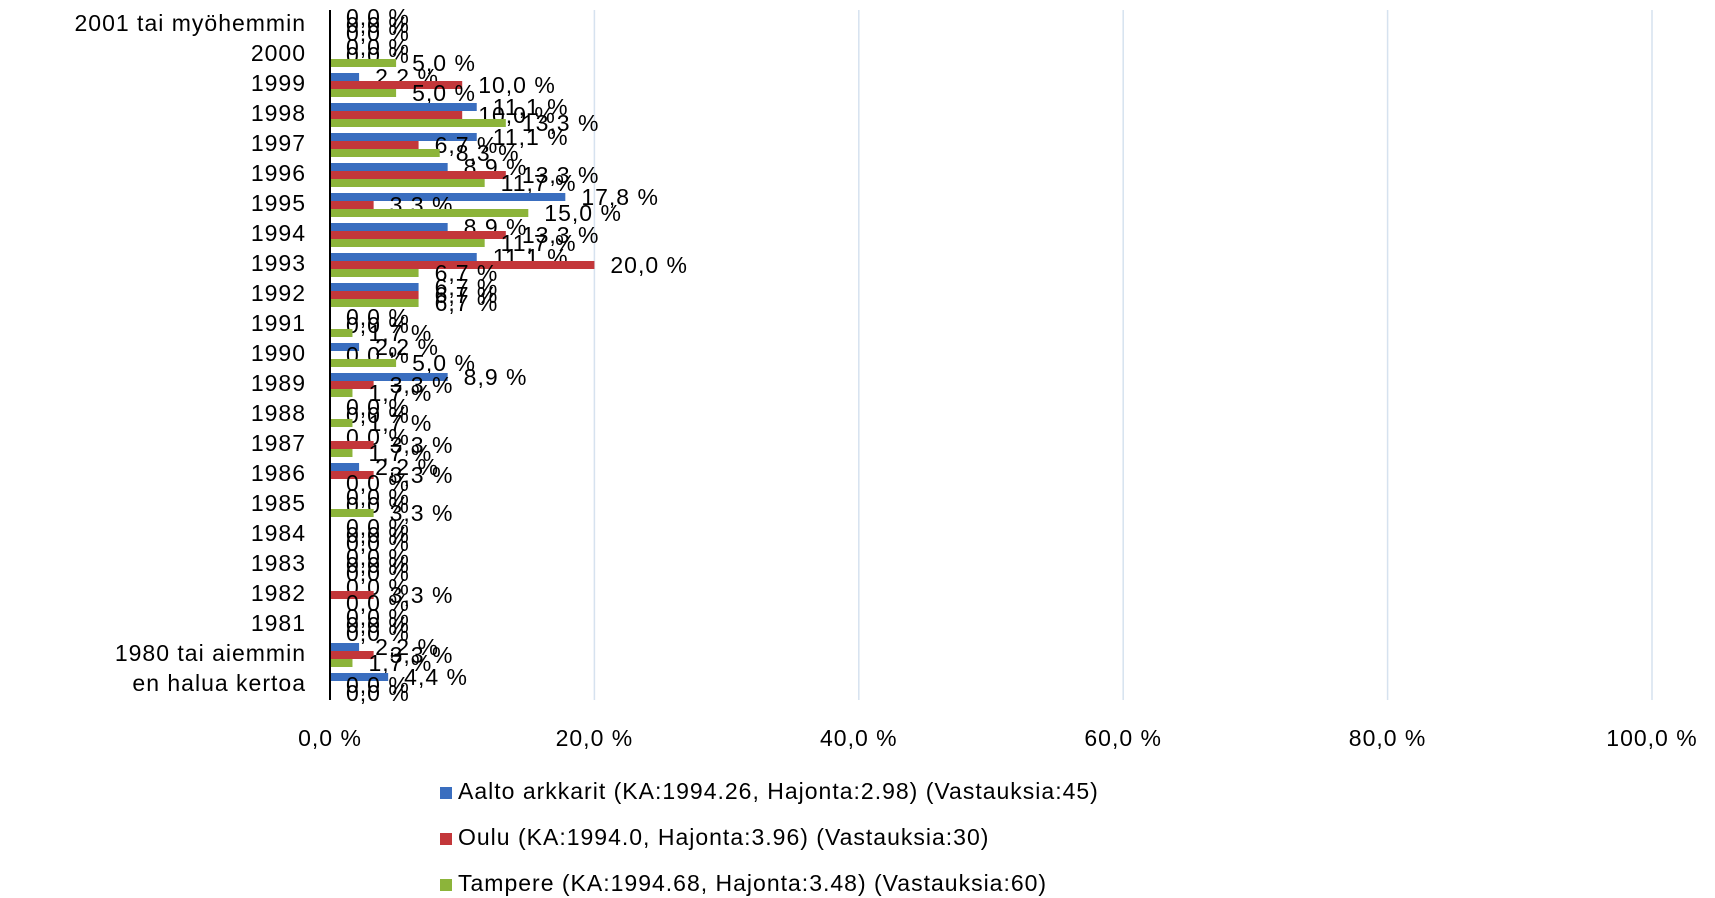 The width and height of the screenshot is (1715, 898). I want to click on y-tick-label: 1990, so click(278, 353).